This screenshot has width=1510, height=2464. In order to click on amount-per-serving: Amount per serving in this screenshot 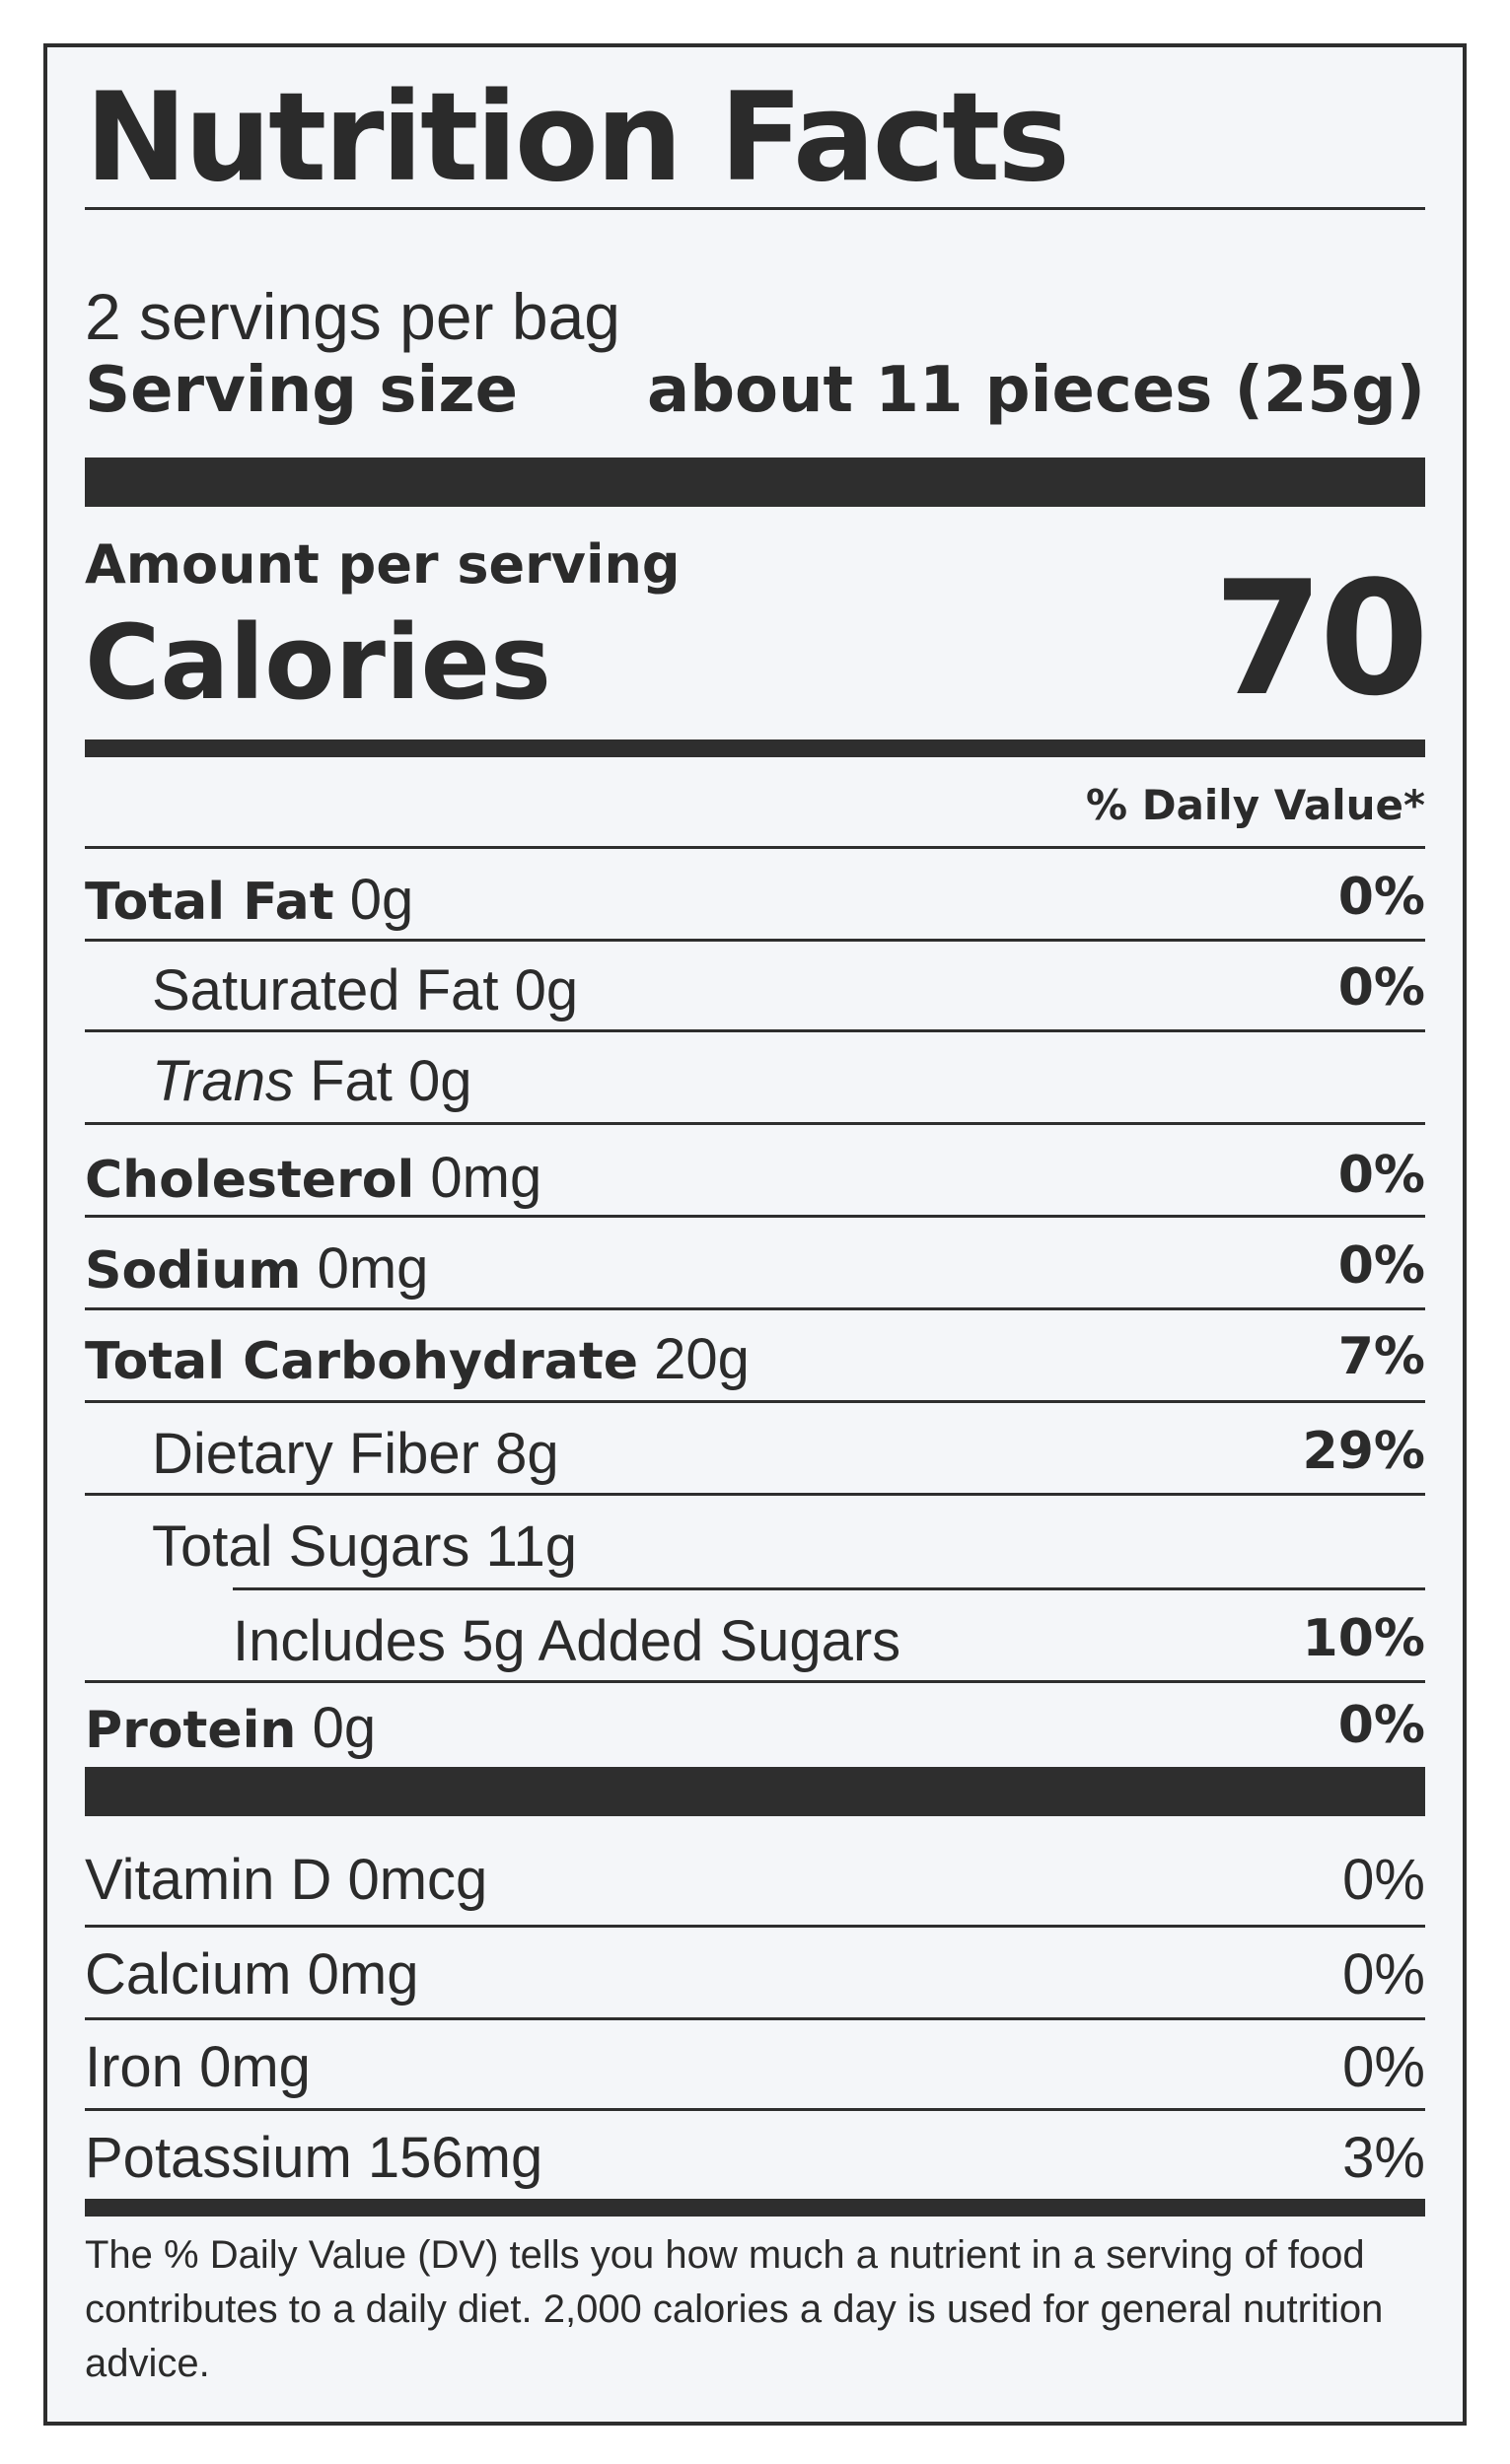, I will do `click(383, 564)`.